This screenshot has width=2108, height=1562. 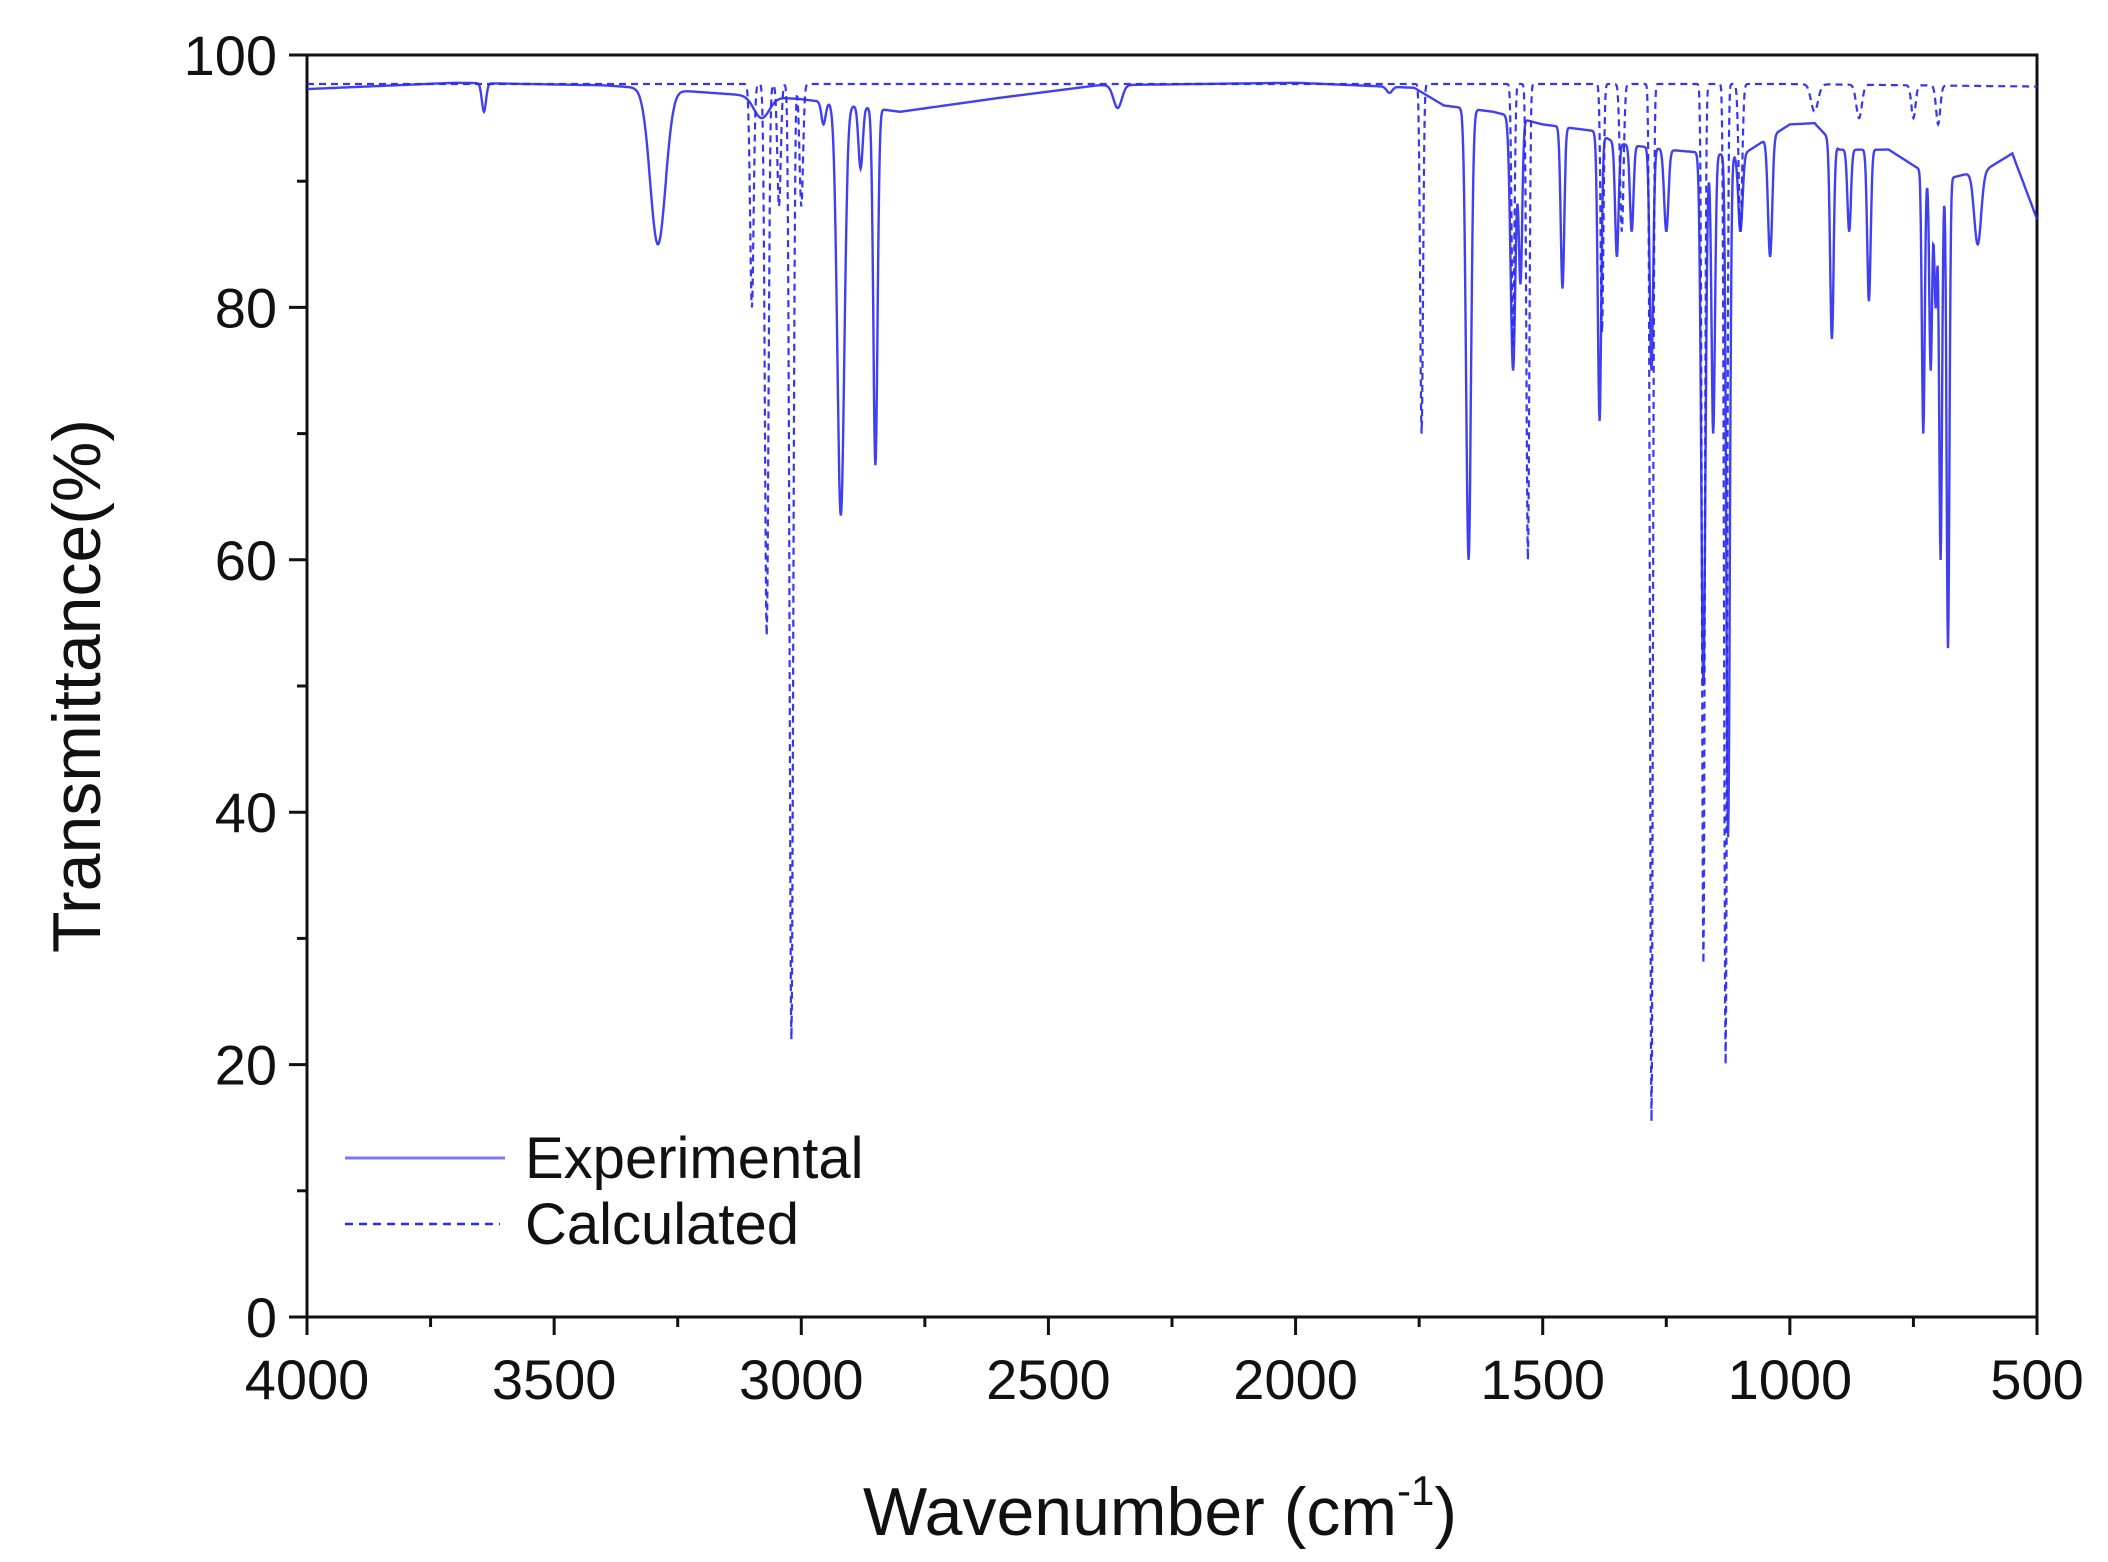 I want to click on y-axis: 0 20 40 60 80 100, so click(x=245, y=686).